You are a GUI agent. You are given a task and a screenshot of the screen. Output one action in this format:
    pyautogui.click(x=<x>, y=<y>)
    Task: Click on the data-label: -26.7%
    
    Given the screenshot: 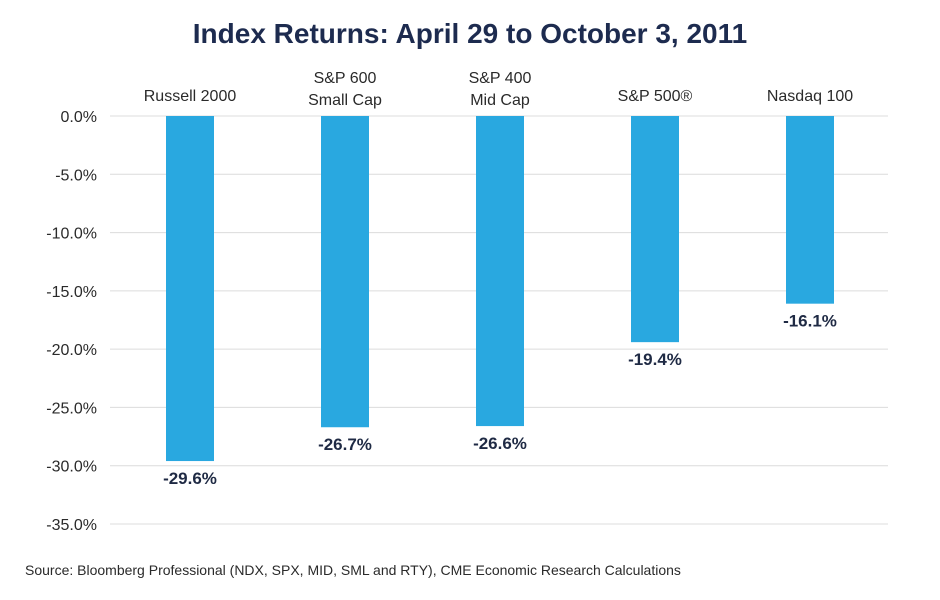 What is the action you would take?
    pyautogui.click(x=345, y=444)
    